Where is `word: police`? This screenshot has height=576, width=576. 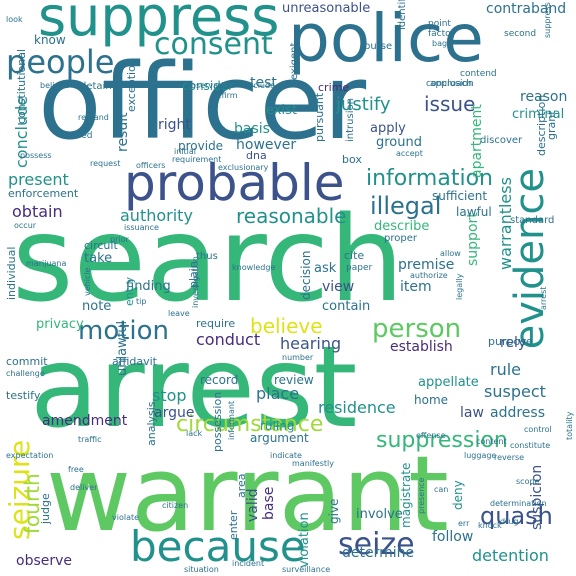
word: police is located at coordinates (386, 38).